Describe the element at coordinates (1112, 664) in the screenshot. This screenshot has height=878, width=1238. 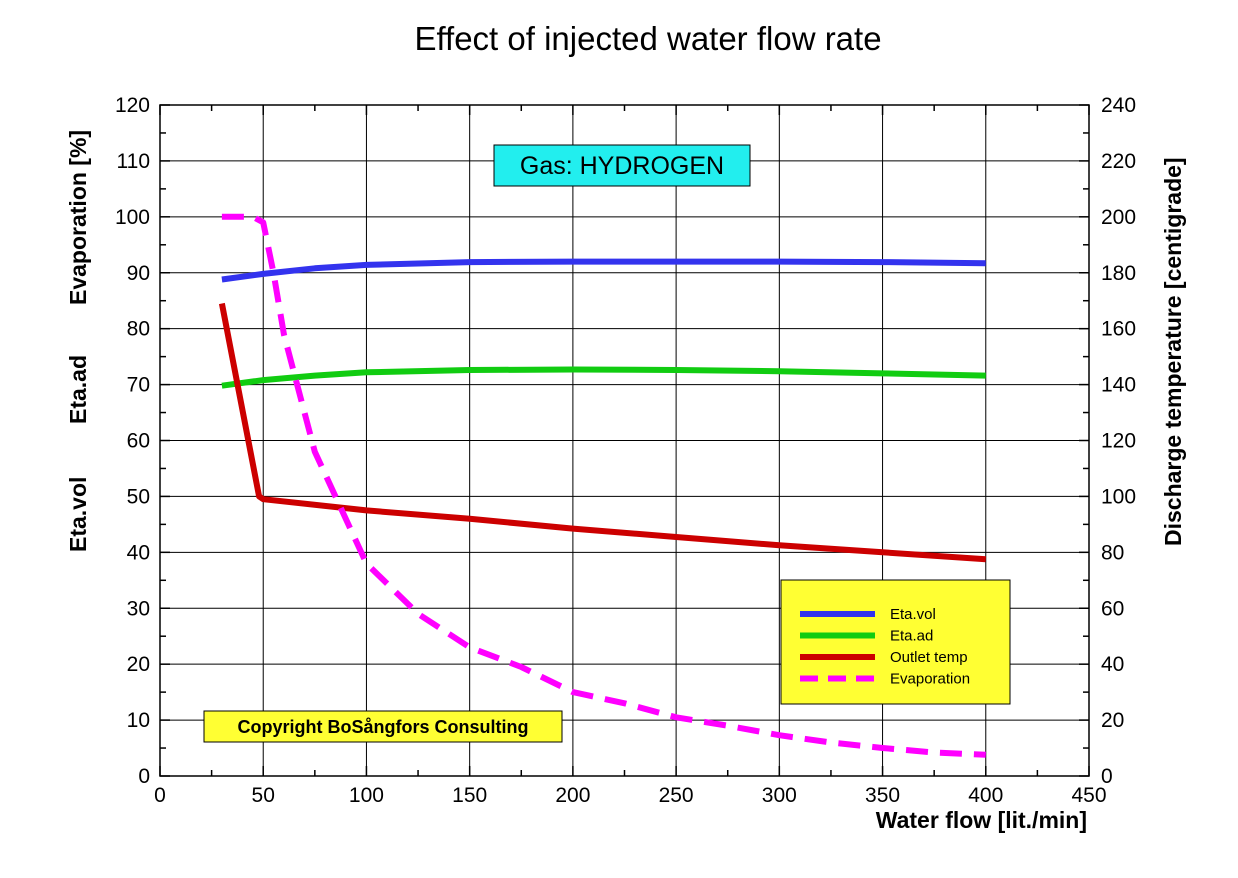
I see `y-right-tick-label: 40` at that location.